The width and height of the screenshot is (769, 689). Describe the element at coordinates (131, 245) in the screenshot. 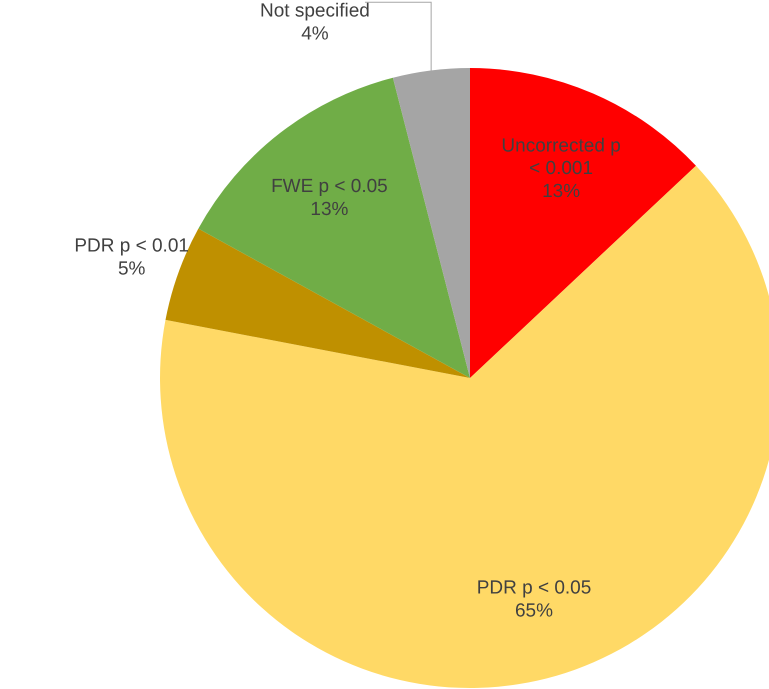

I see `slice-label: PDR p < 0.01` at that location.